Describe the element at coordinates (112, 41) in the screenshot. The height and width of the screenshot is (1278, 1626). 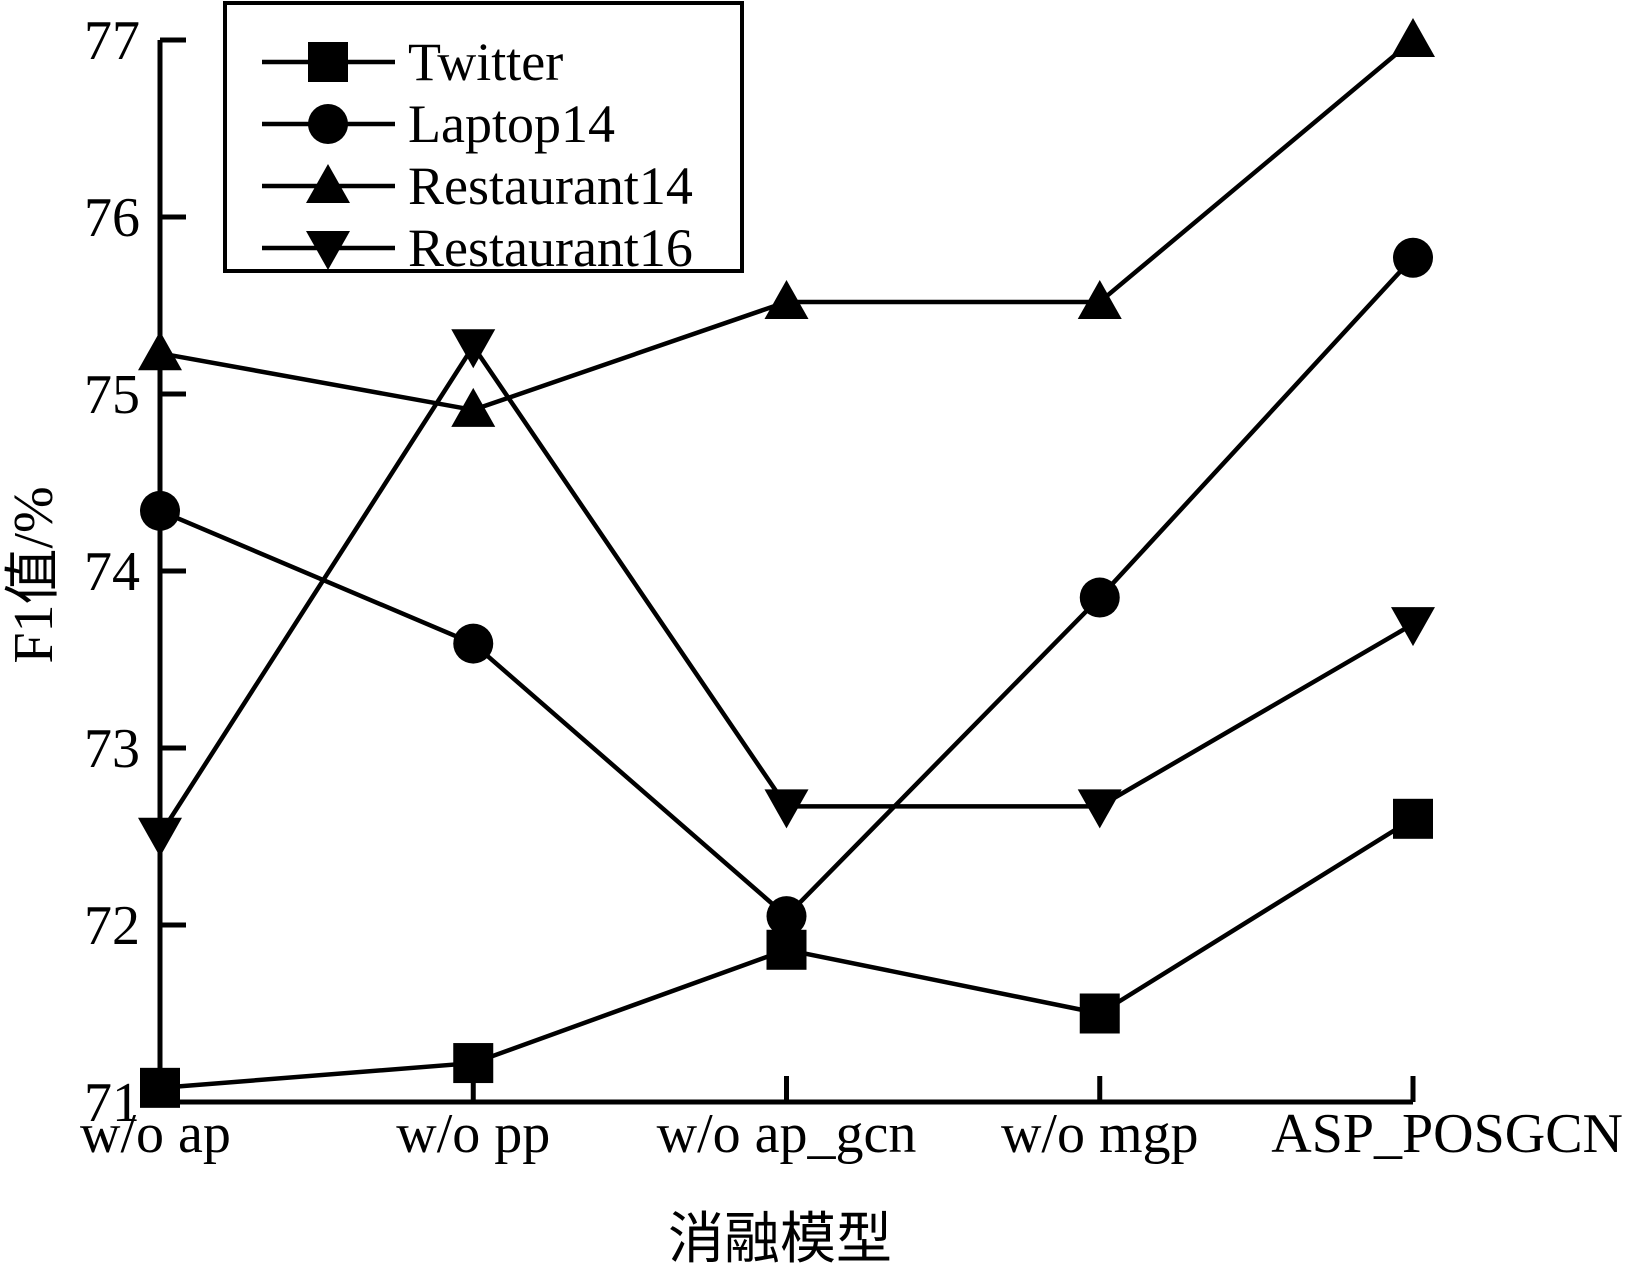
I see `y-tick-label: 77` at that location.